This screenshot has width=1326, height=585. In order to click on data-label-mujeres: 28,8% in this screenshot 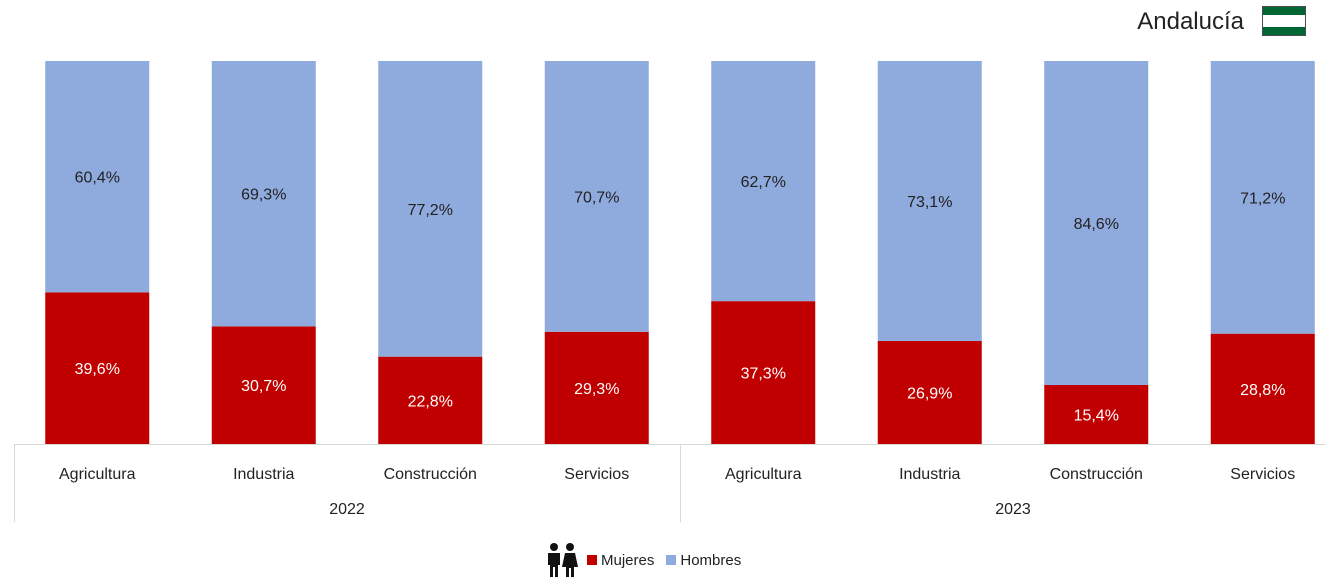, I will do `click(1262, 390)`.